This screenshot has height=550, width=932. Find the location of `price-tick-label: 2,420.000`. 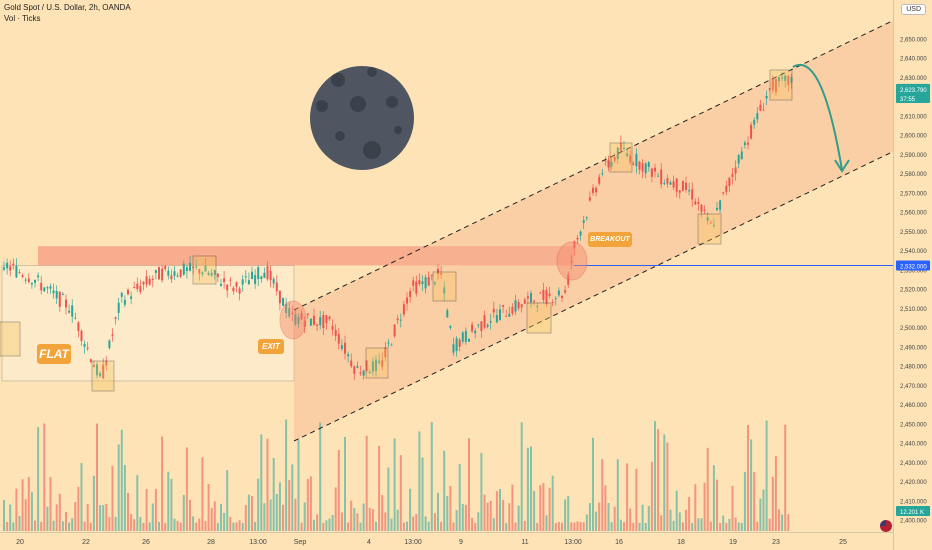

price-tick-label: 2,420.000 is located at coordinates (913, 483).